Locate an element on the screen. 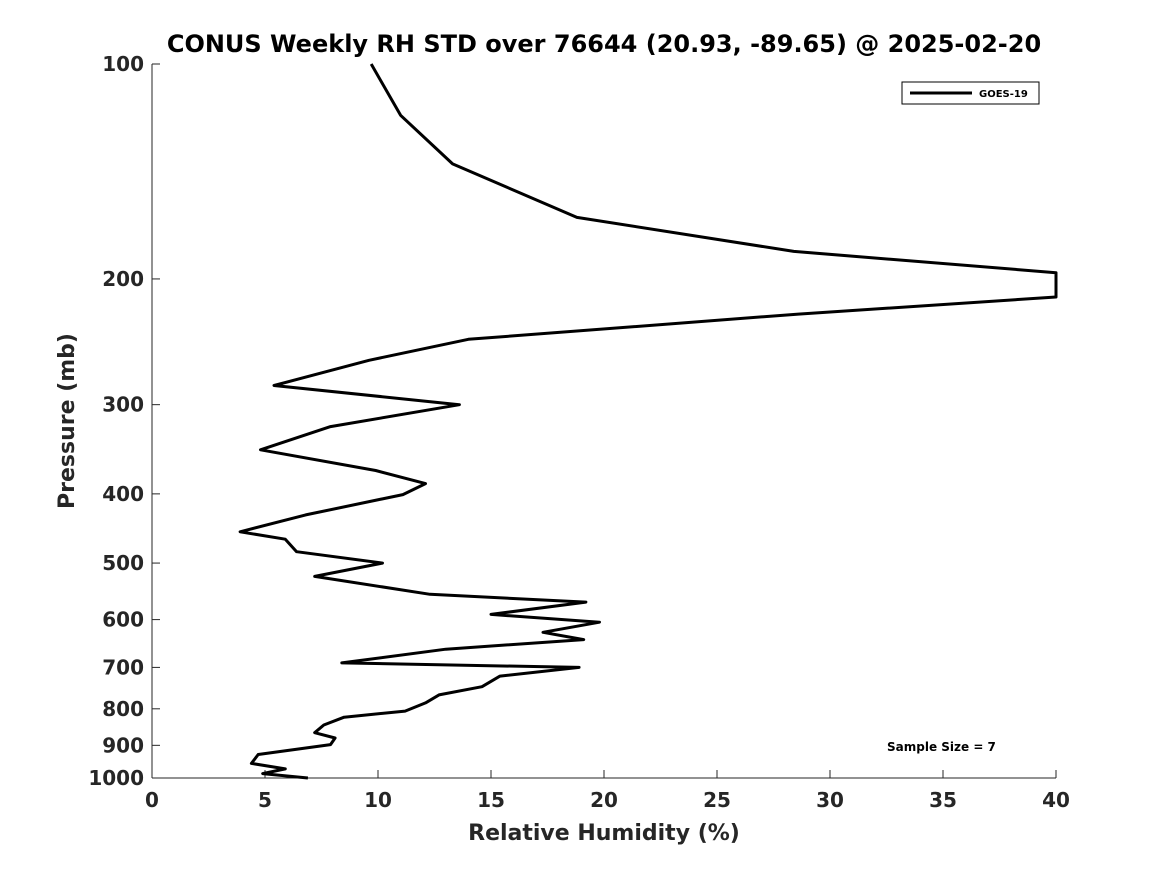  x-tick-label: 25 is located at coordinates (717, 800).